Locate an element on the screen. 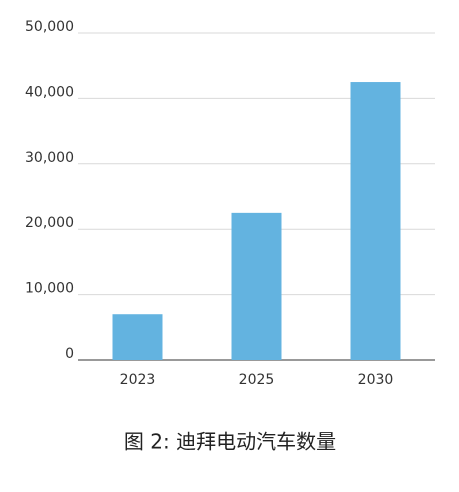  x-tick-label: 2030 is located at coordinates (376, 380).